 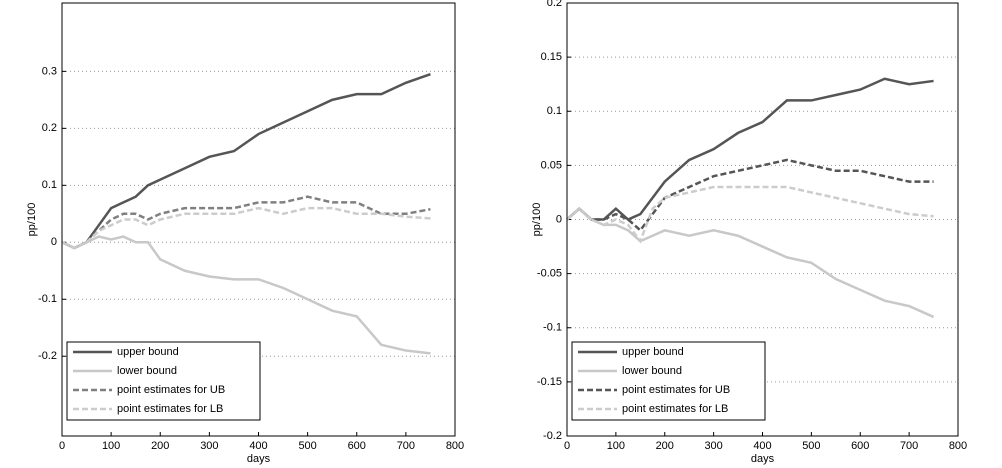 What do you see at coordinates (549, 382) in the screenshot?
I see `y-tick-label: -0.15` at bounding box center [549, 382].